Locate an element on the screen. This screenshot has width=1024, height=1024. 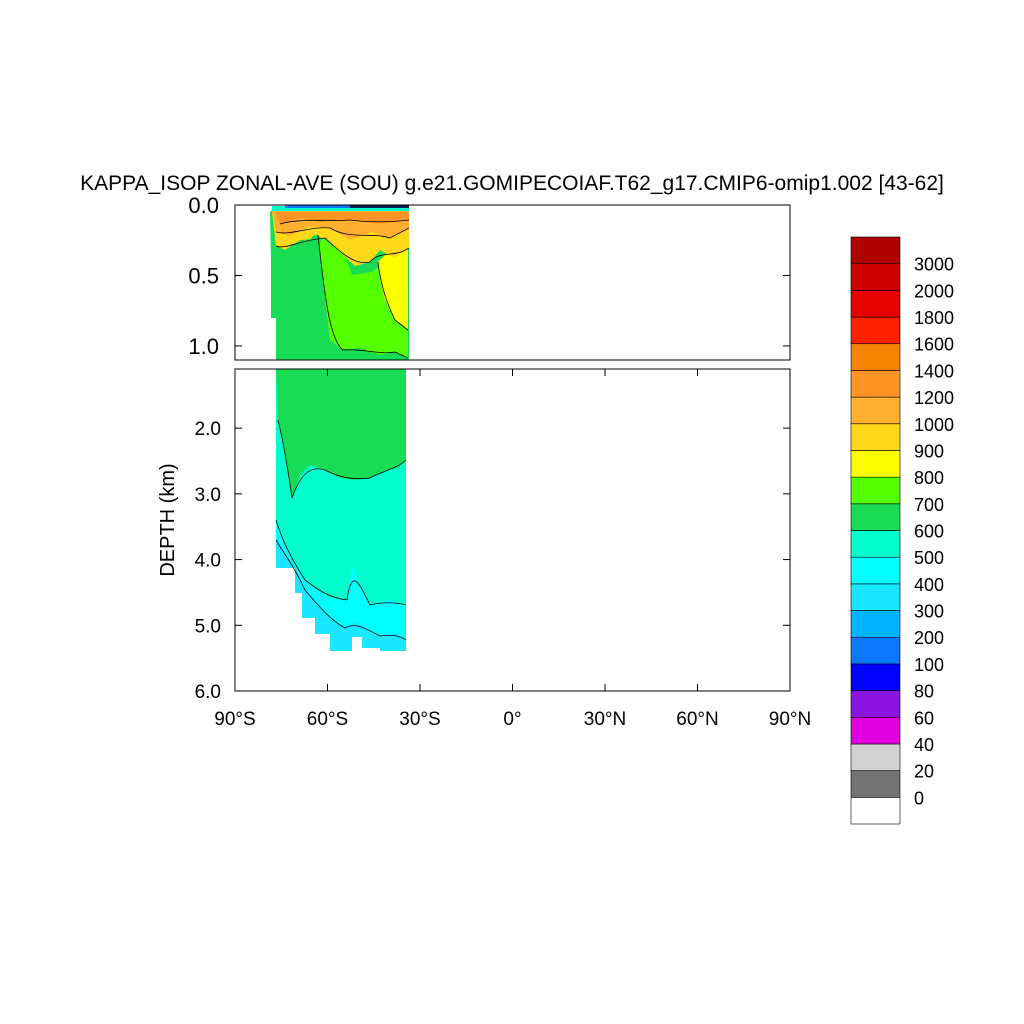
colorbar-label: 800 is located at coordinates (929, 478).